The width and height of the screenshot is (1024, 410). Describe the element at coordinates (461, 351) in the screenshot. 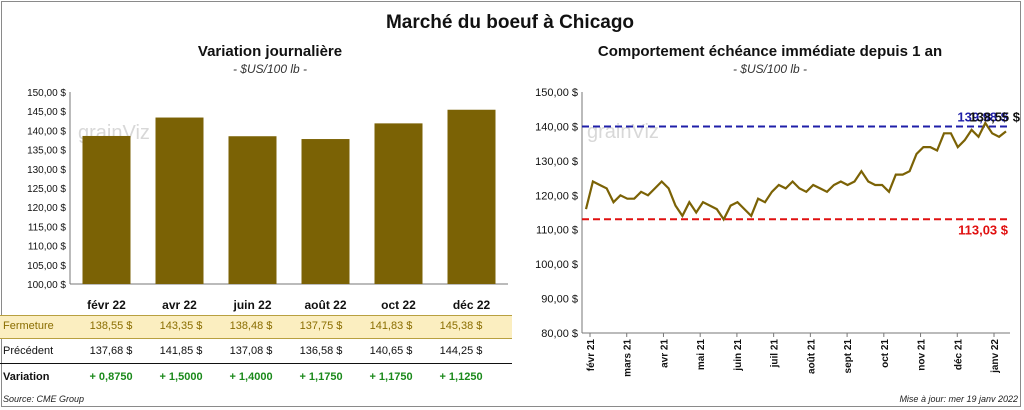

I see `table-cell: 144,25 $` at that location.